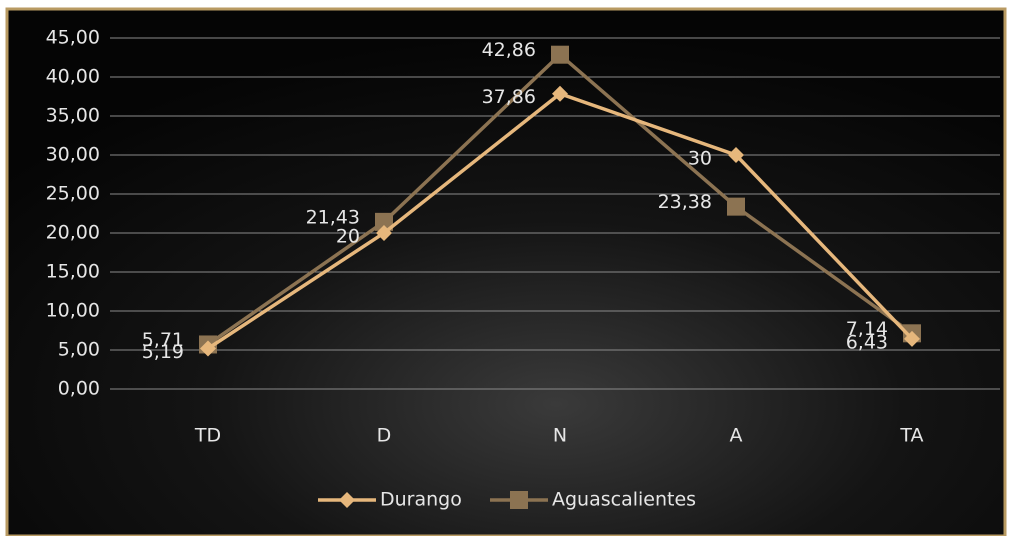  What do you see at coordinates (207, 436) in the screenshot?
I see `x-tick-label: TD` at bounding box center [207, 436].